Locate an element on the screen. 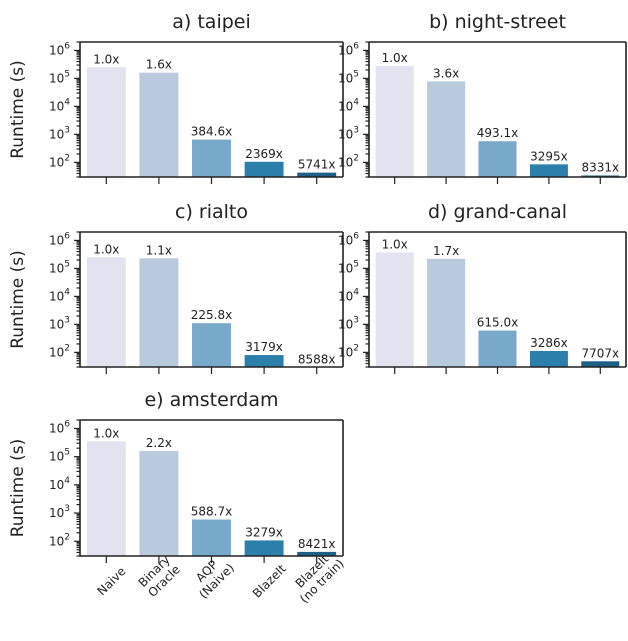 The image size is (628, 641). panel-title: b) night-street is located at coordinates (497, 22).